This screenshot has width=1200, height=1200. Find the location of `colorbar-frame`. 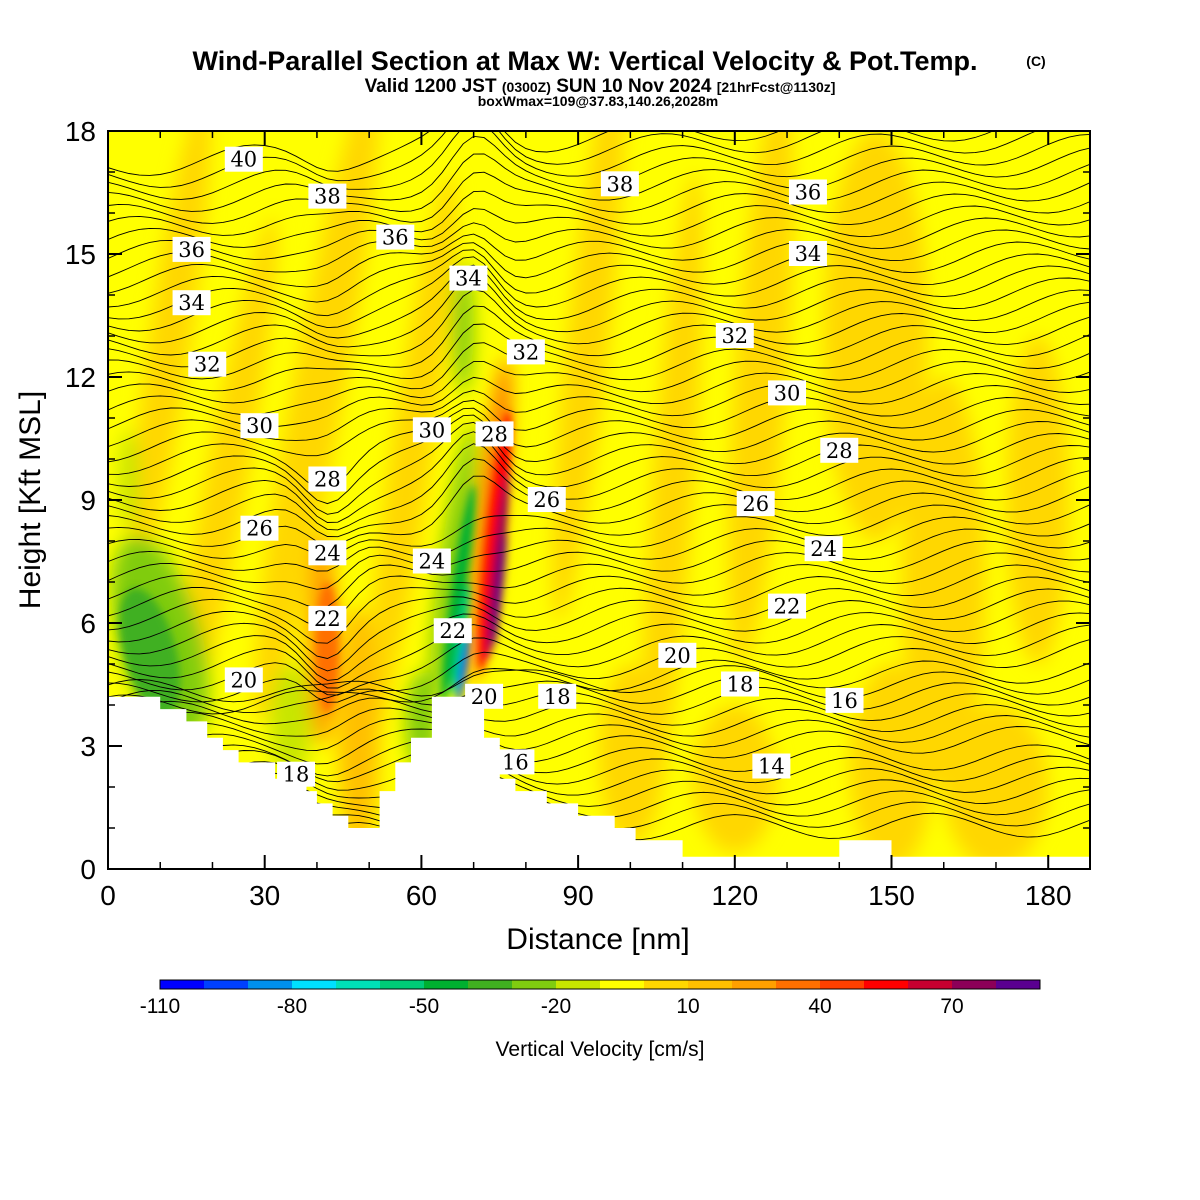

colorbar-frame is located at coordinates (600, 984).